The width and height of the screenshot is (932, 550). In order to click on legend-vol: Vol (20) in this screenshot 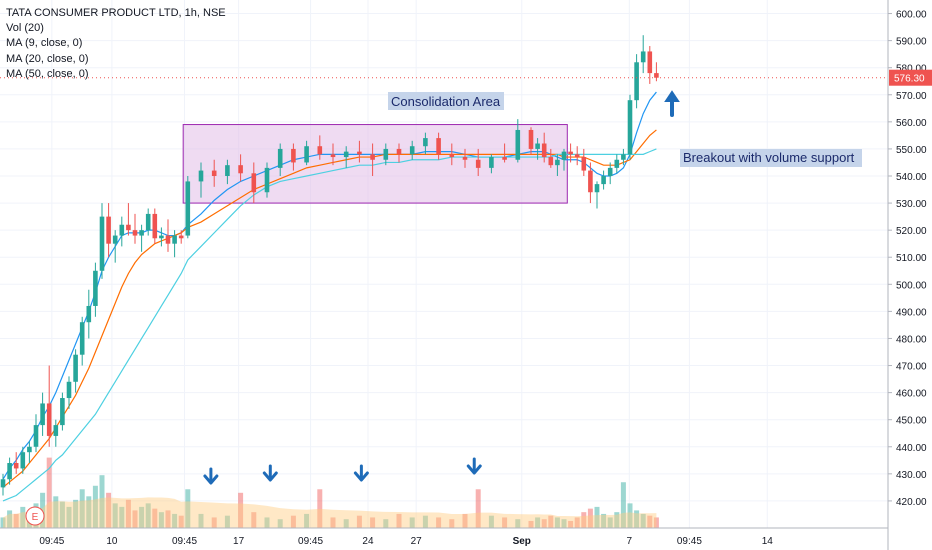, I will do `click(25, 28)`.